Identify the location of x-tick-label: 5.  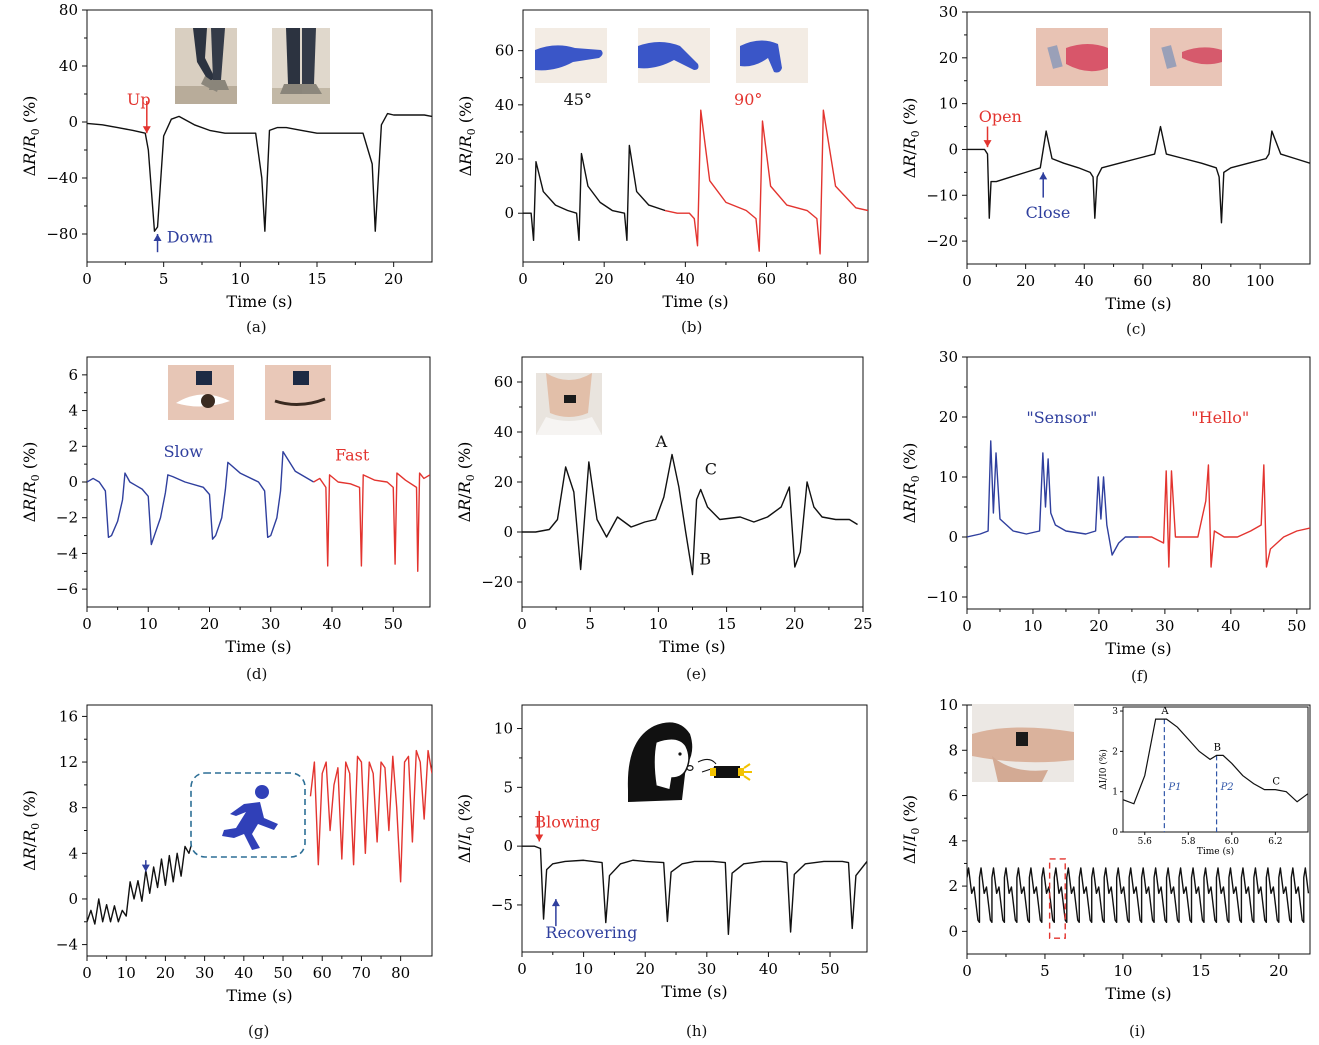
(1045, 971).